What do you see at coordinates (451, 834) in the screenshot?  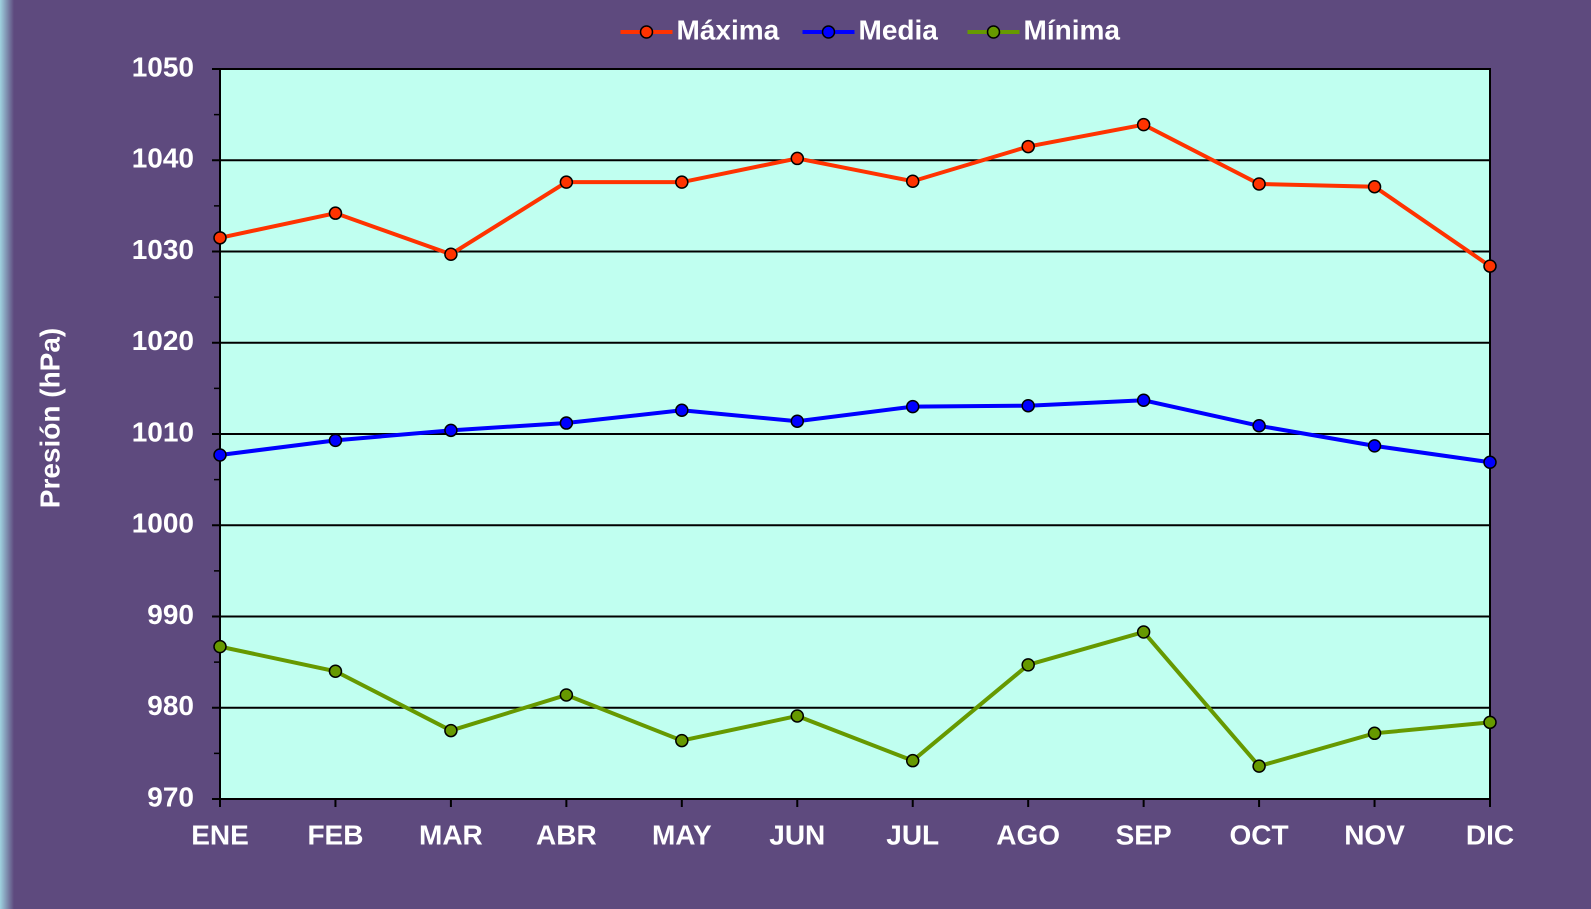 I see `x-tick-label: MAR` at bounding box center [451, 834].